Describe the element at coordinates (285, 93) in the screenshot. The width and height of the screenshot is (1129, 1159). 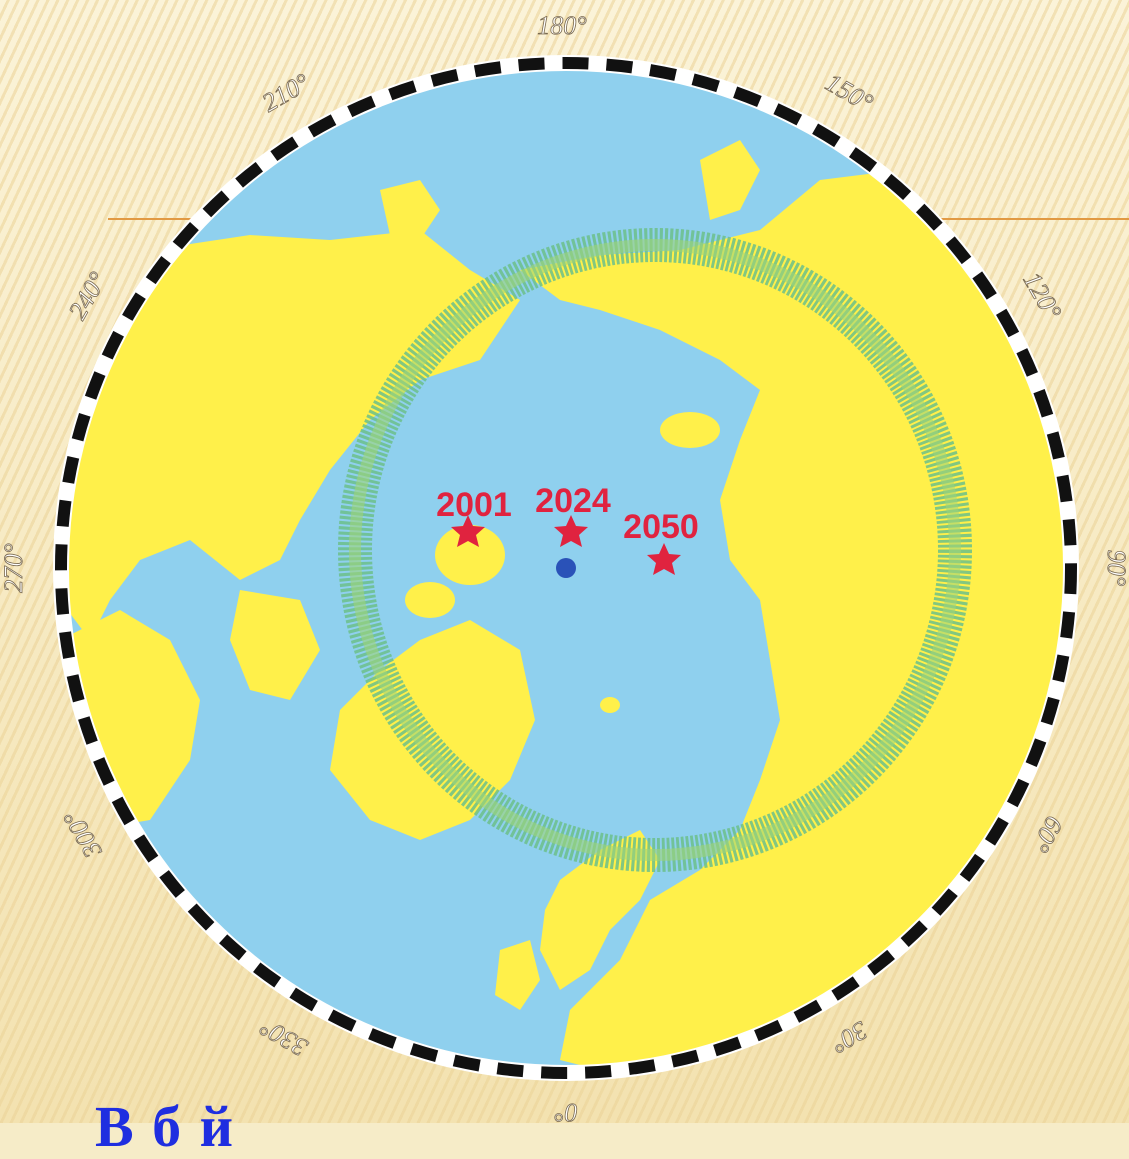
I see `degree-label-210: 210°` at that location.